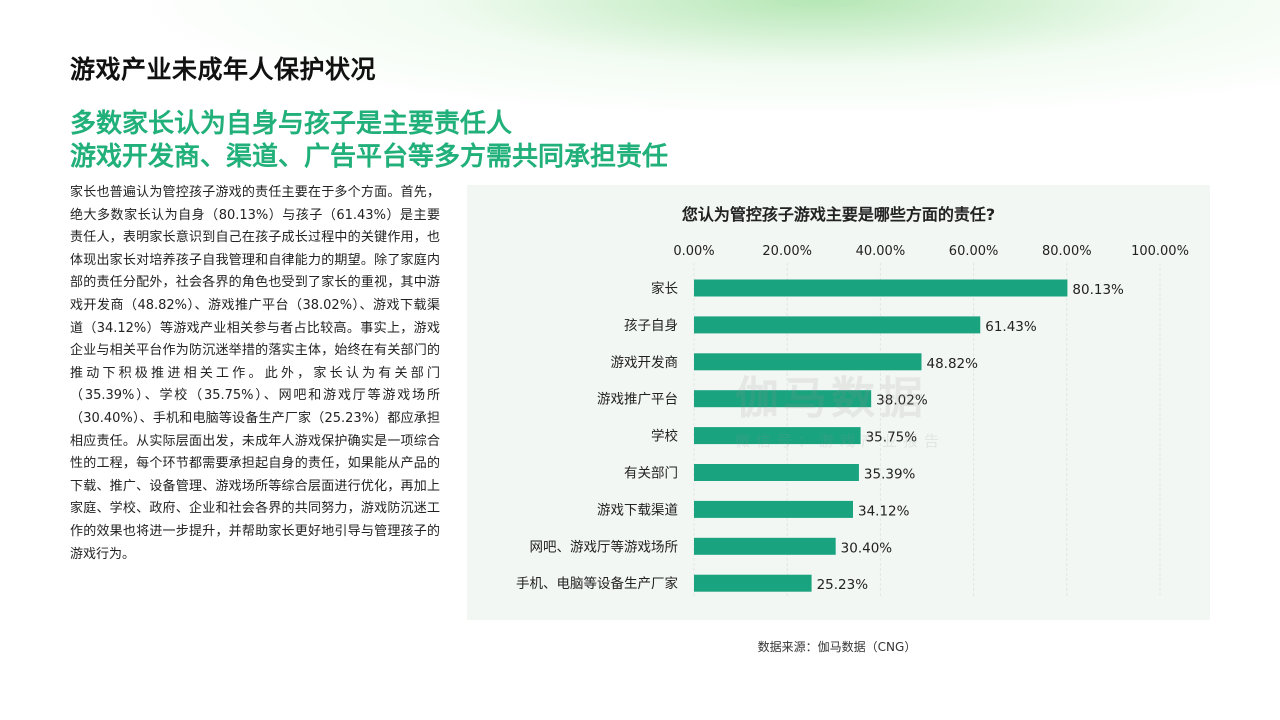 Image resolution: width=1280 pixels, height=720 pixels. I want to click on category-label: 网吧、游戏厅等游戏场所, so click(604, 546).